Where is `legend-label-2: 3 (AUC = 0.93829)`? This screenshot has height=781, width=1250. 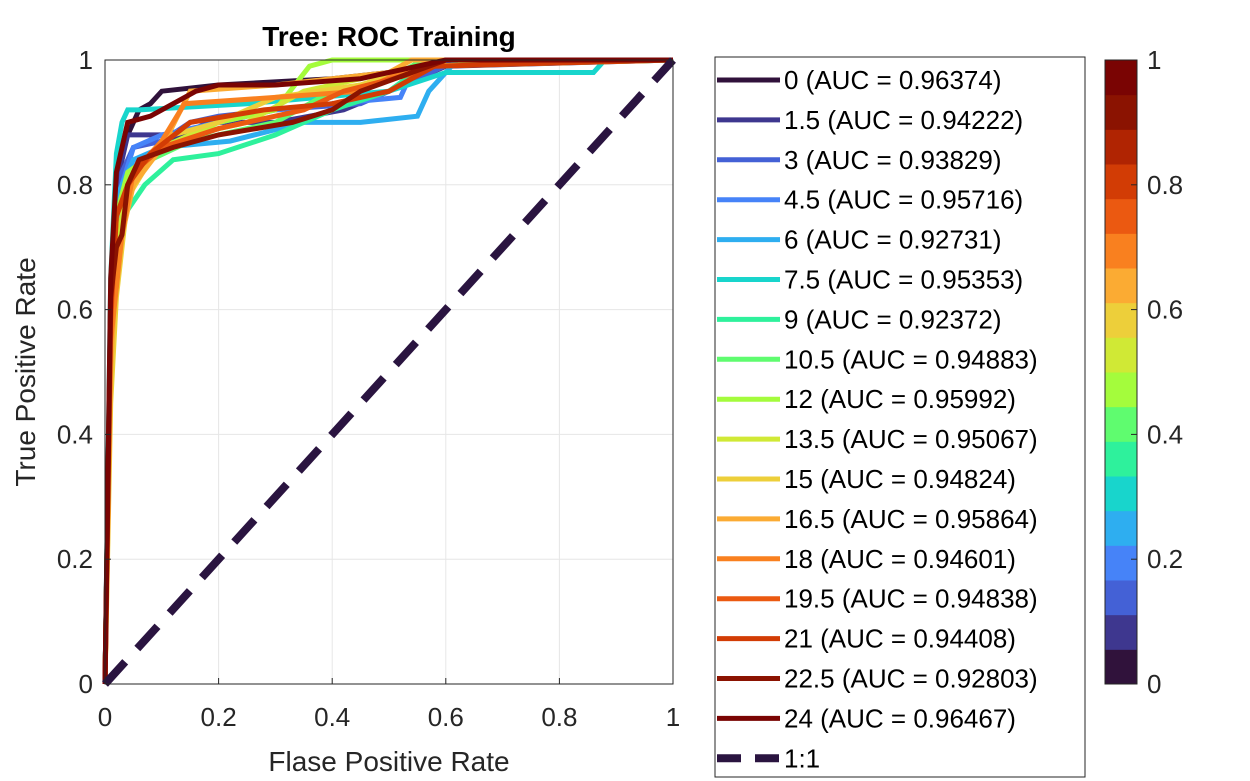
legend-label-2: 3 (AUC = 0.93829) is located at coordinates (893, 160).